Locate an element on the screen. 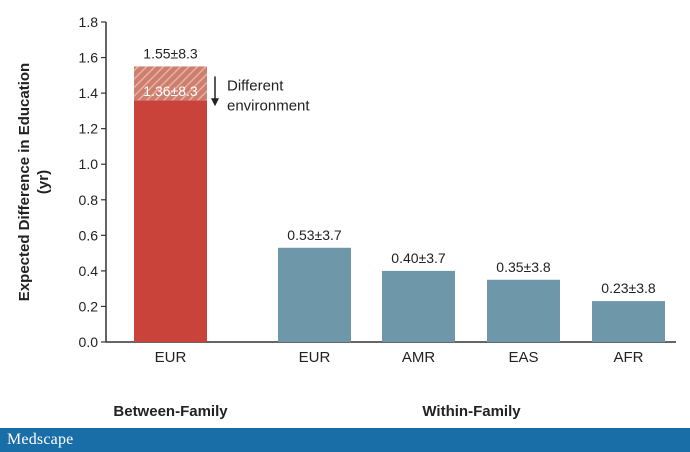 This screenshot has height=452, width=690. x-tick-label: EAS is located at coordinates (523, 357).